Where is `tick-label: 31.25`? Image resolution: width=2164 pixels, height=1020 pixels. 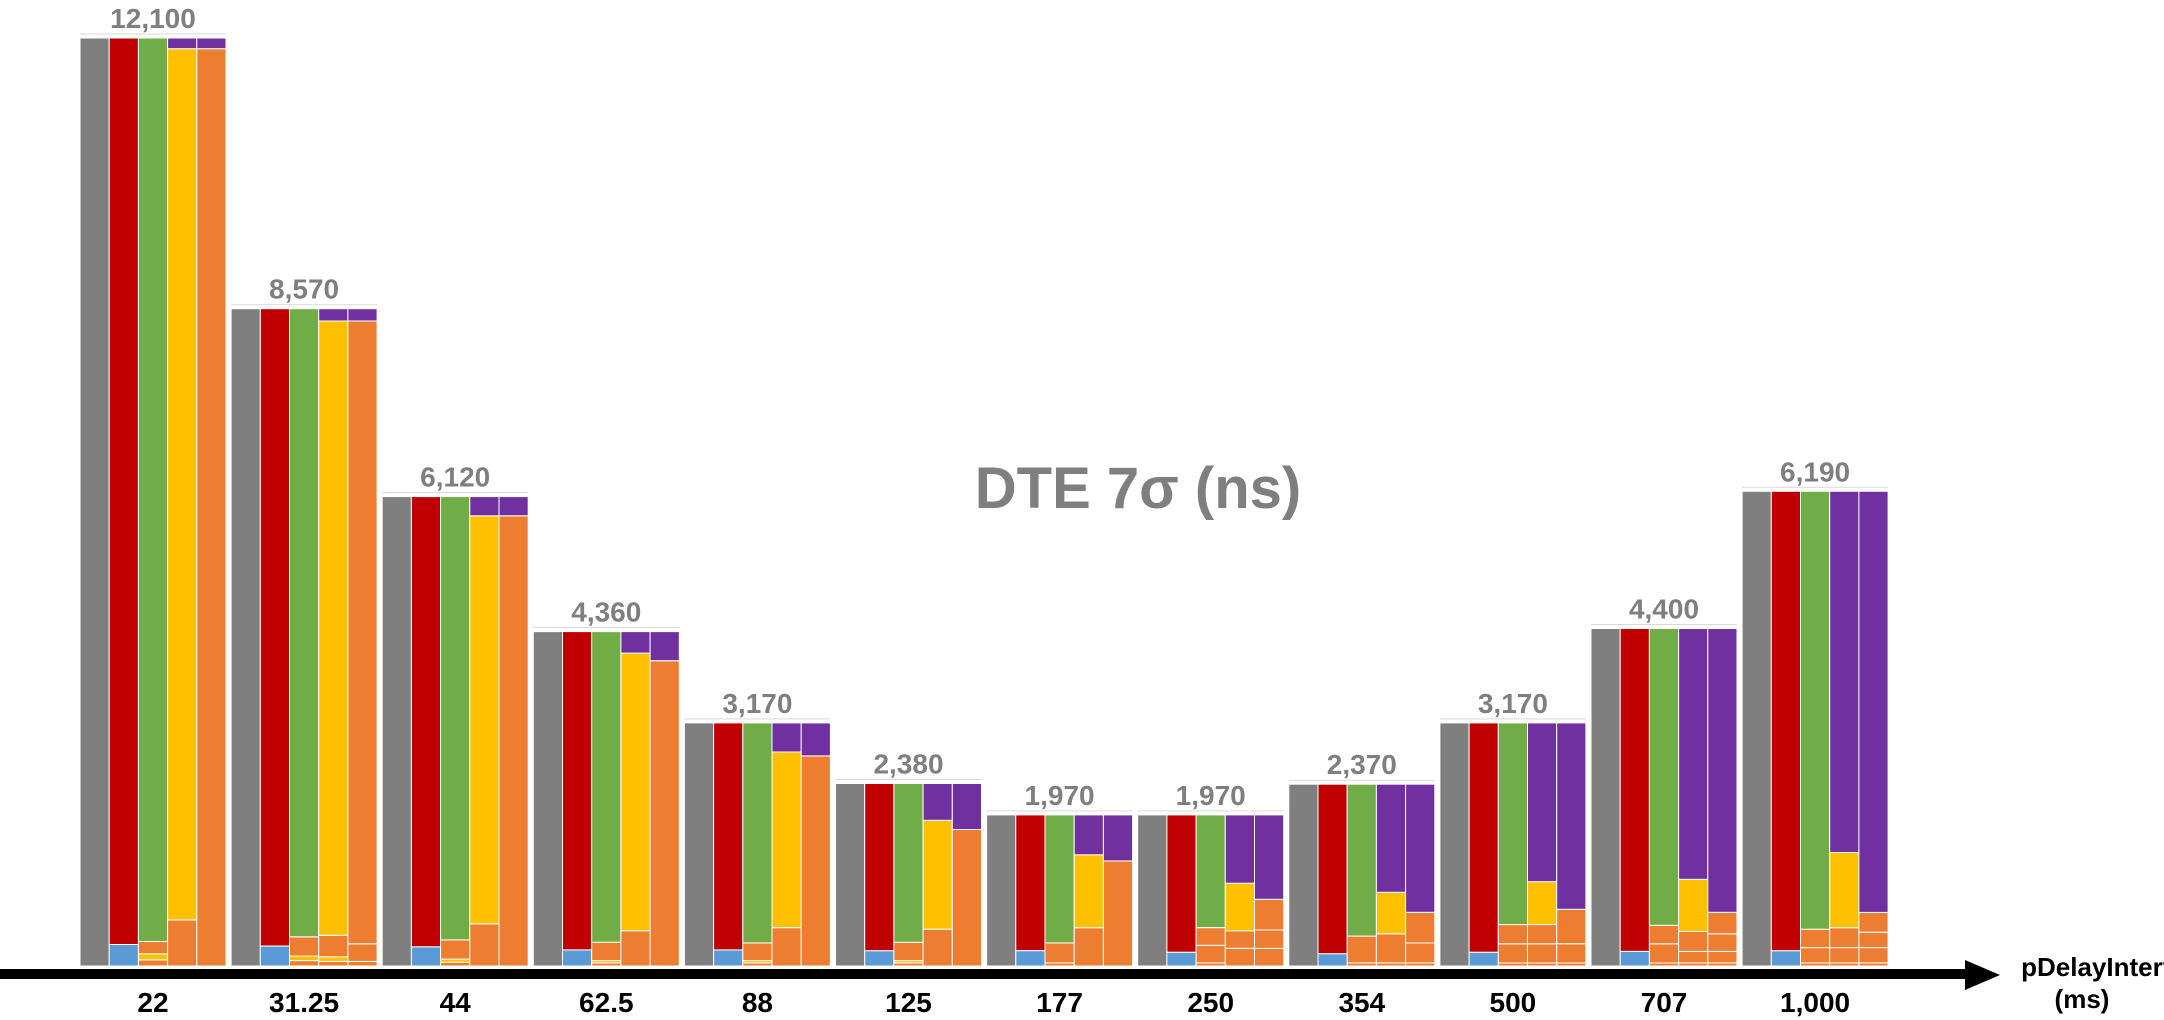 tick-label: 31.25 is located at coordinates (304, 1002).